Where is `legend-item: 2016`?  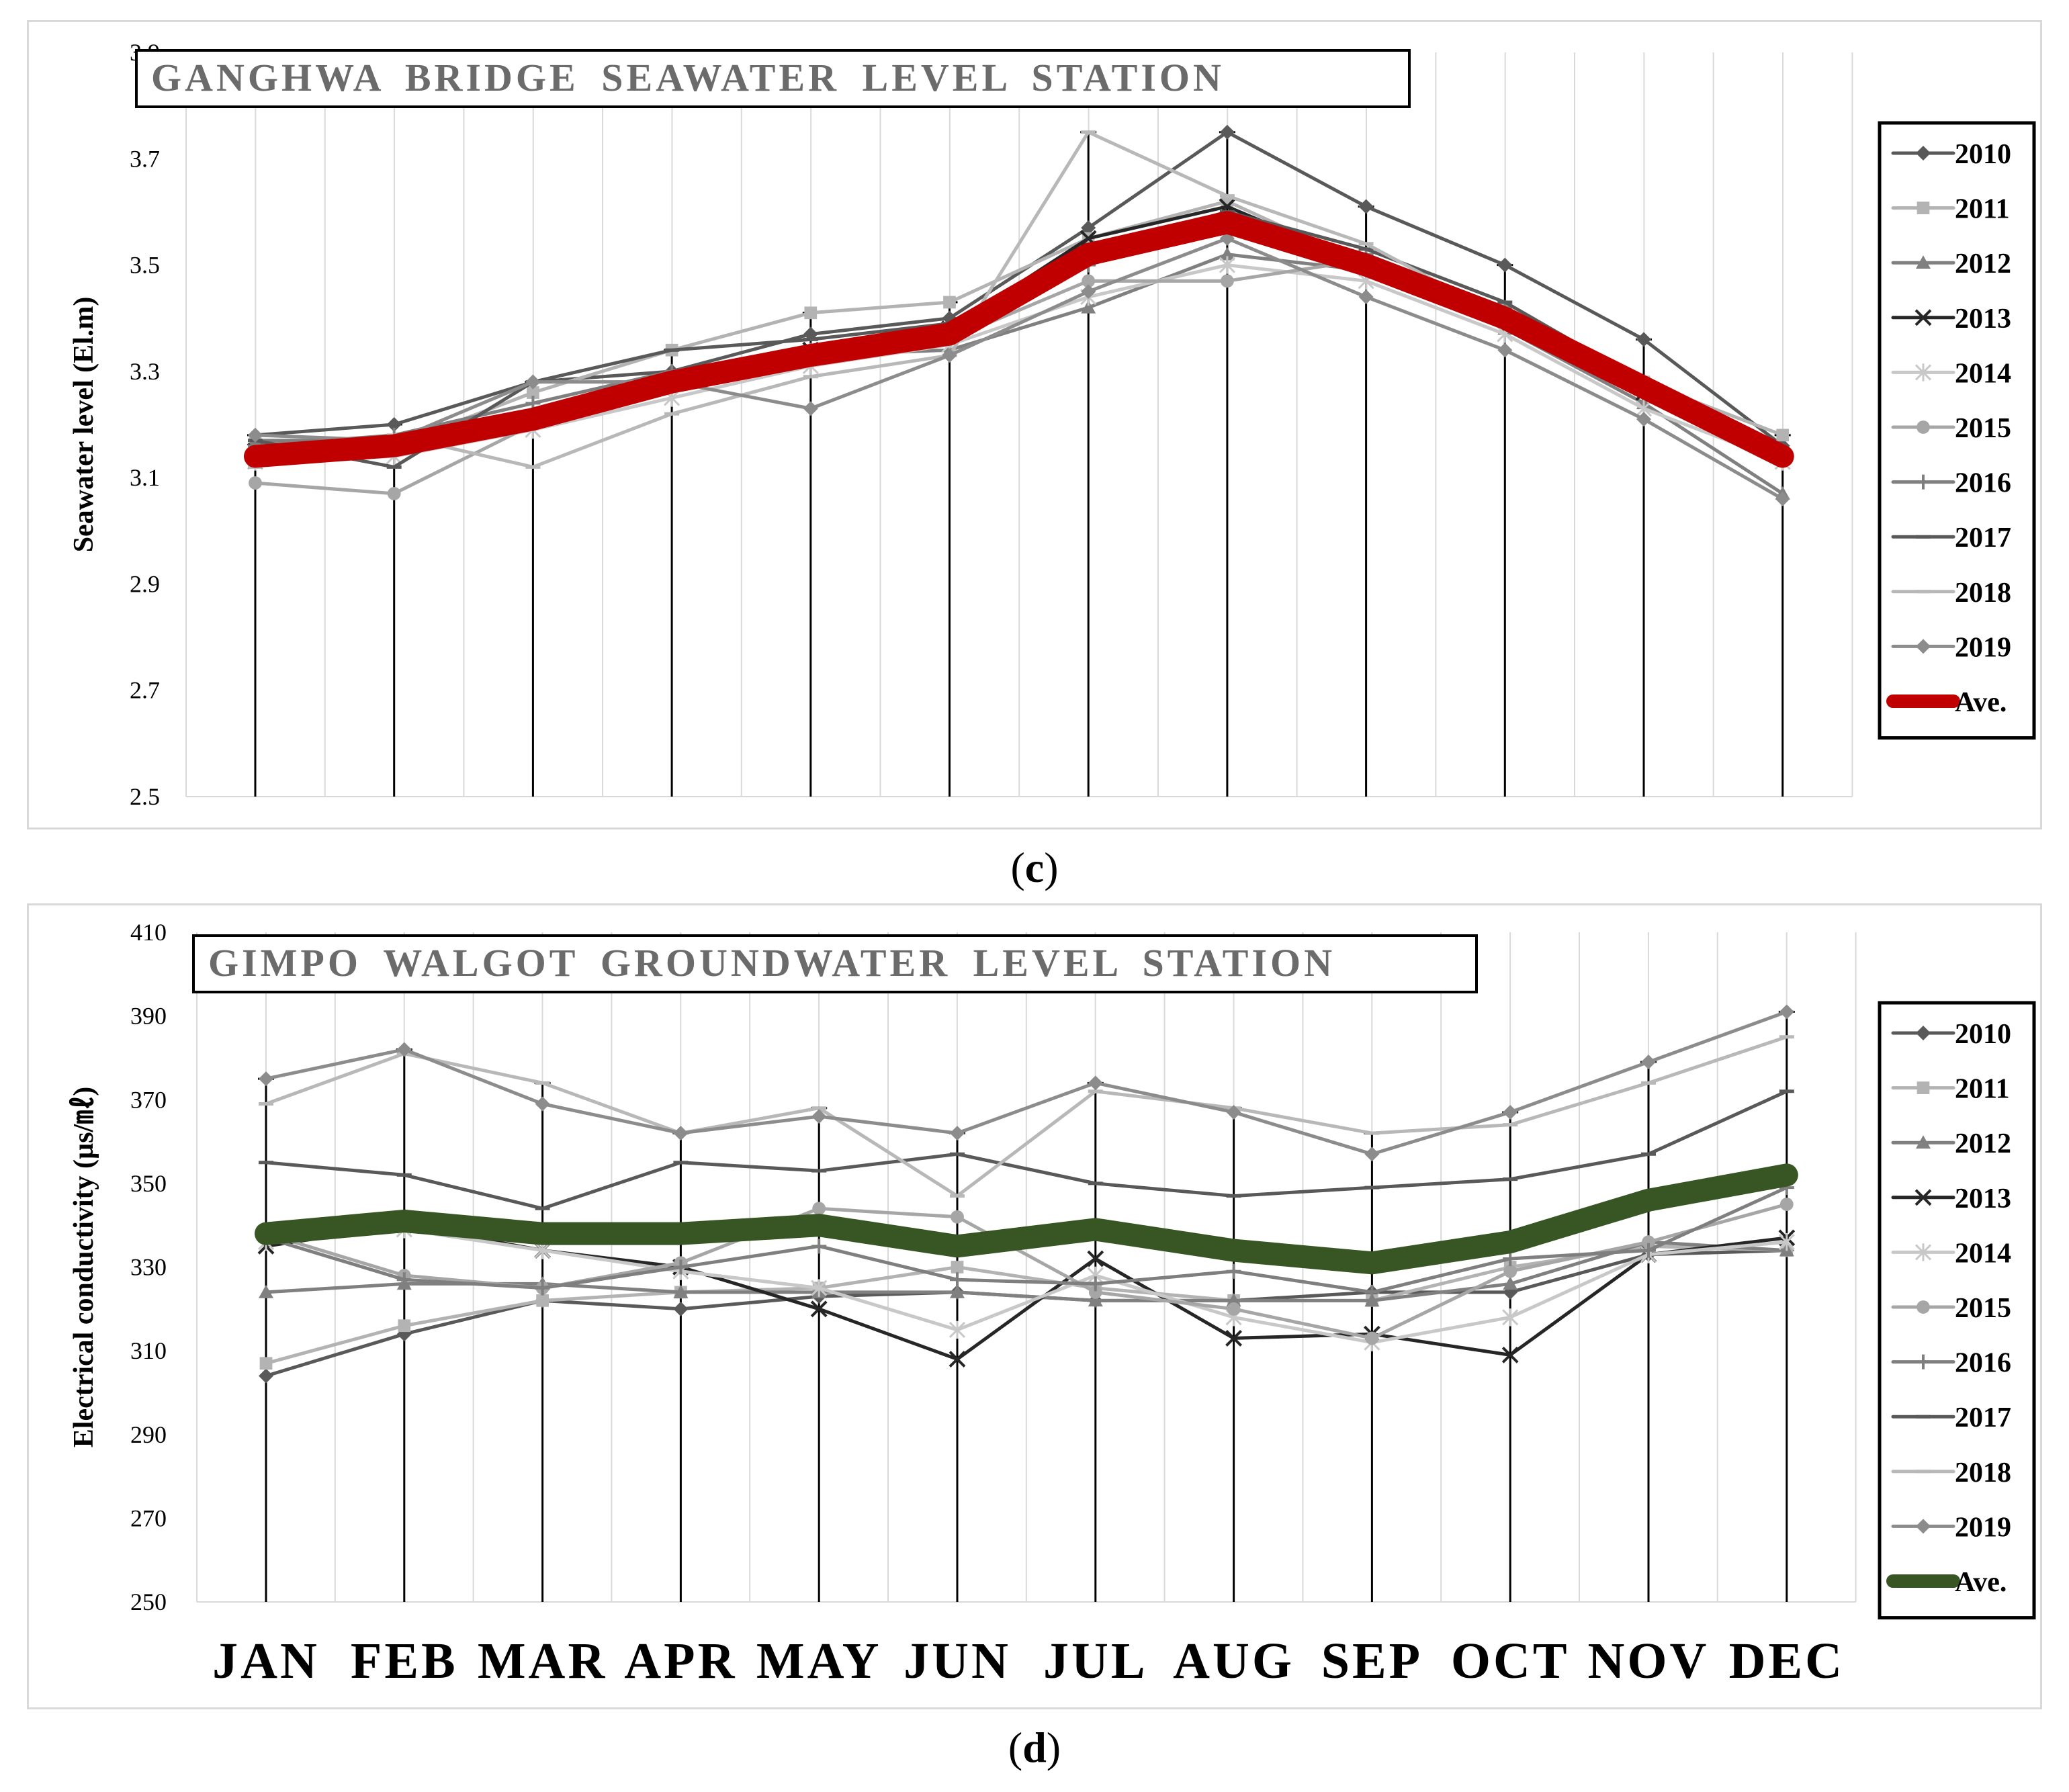 legend-item: 2016 is located at coordinates (1951, 484).